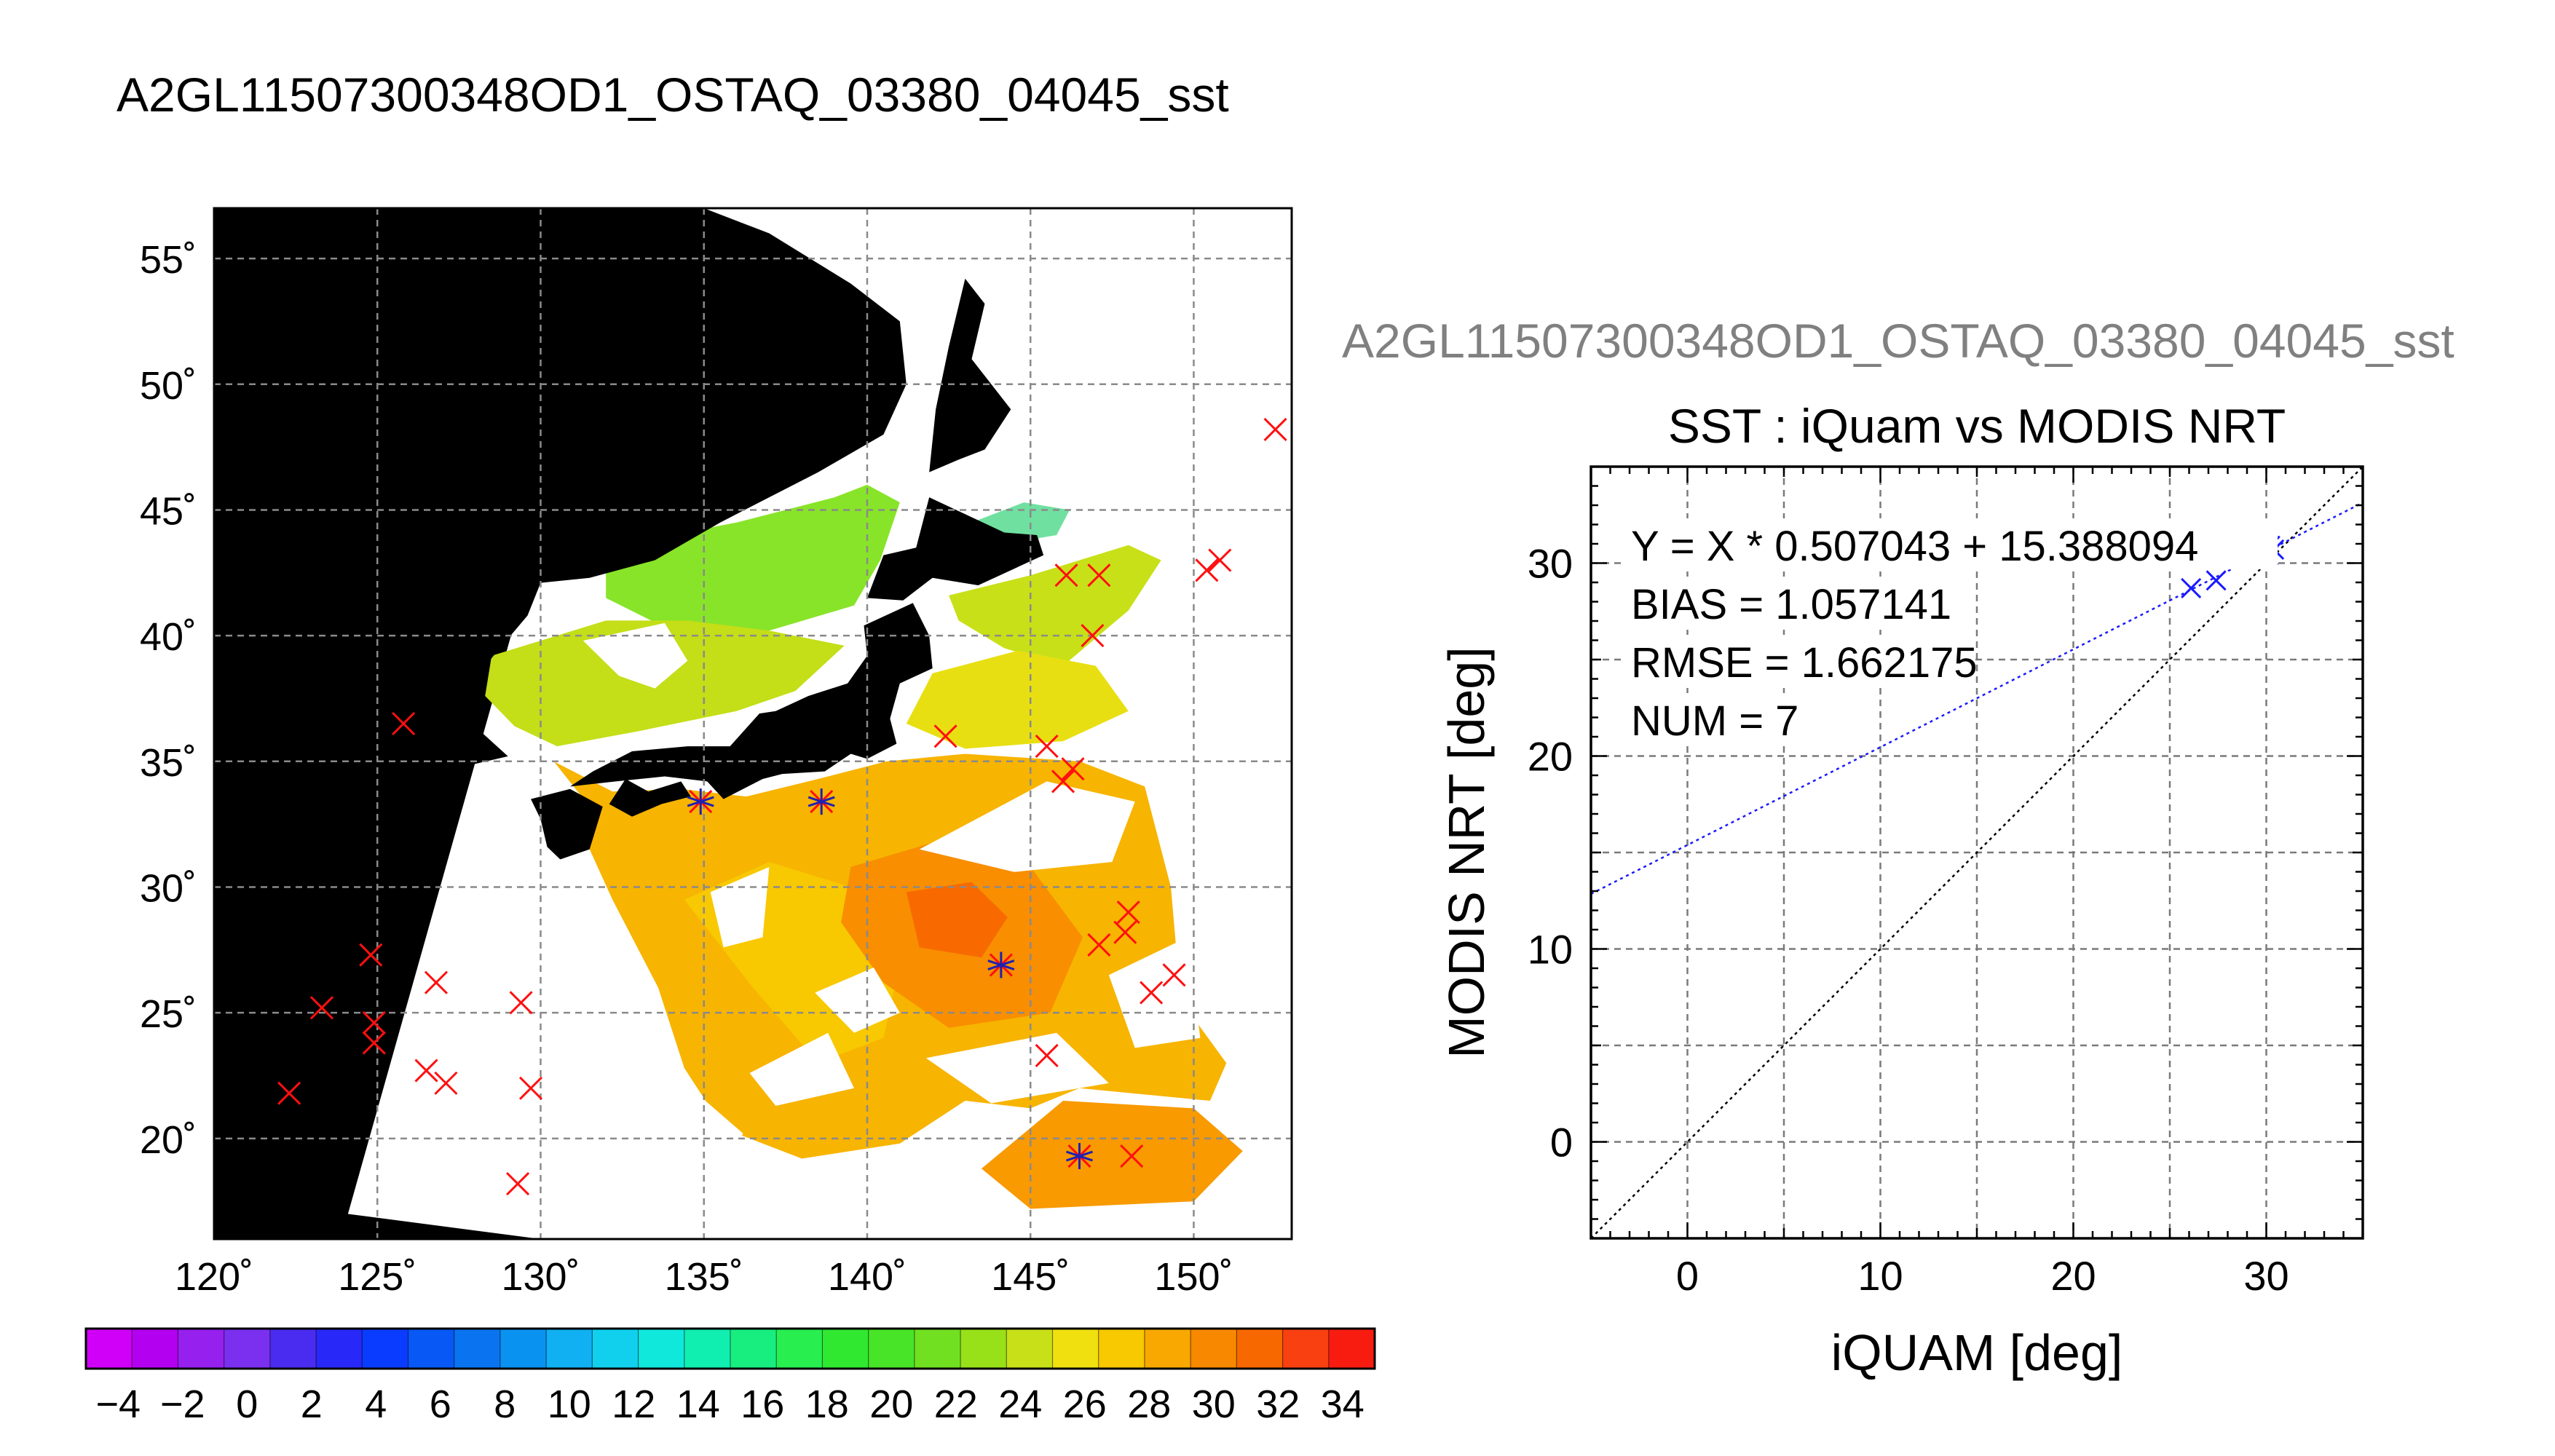 The width and height of the screenshot is (2555, 1456). What do you see at coordinates (2266, 1276) in the screenshot?
I see `scatter-x-tick-label: 30` at bounding box center [2266, 1276].